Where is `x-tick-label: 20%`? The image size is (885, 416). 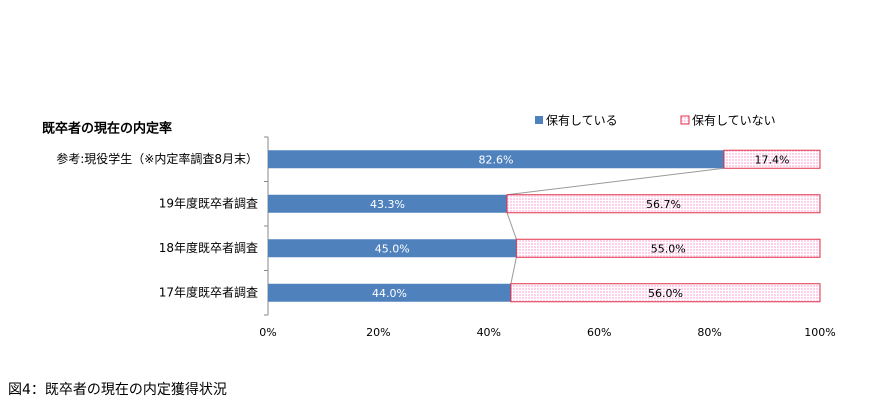 x-tick-label: 20% is located at coordinates (378, 332).